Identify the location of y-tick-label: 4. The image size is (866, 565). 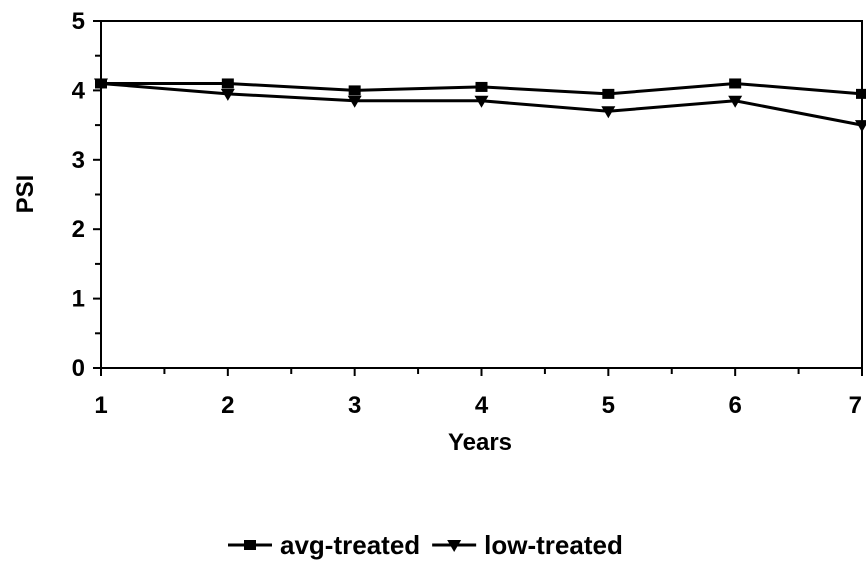
(79, 90).